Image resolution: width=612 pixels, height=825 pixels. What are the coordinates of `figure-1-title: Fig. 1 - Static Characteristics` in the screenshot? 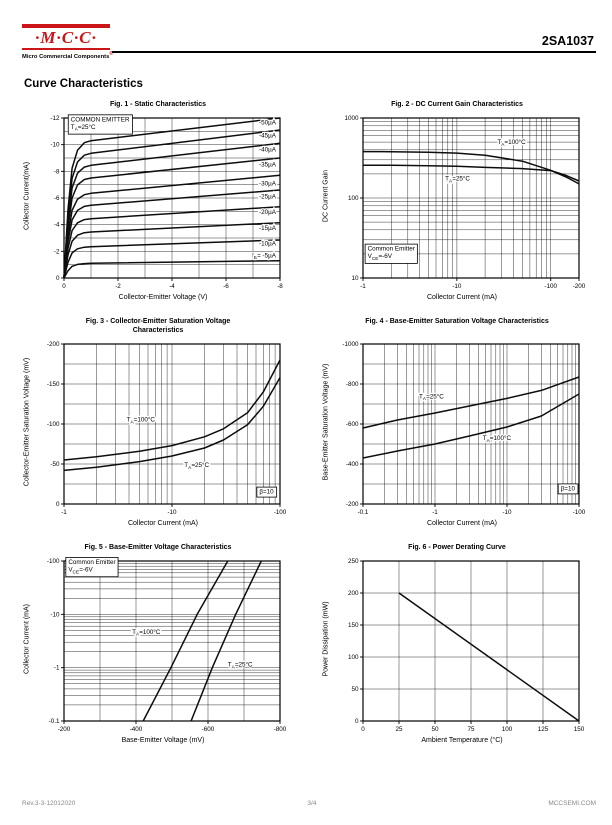 It's located at (158, 104).